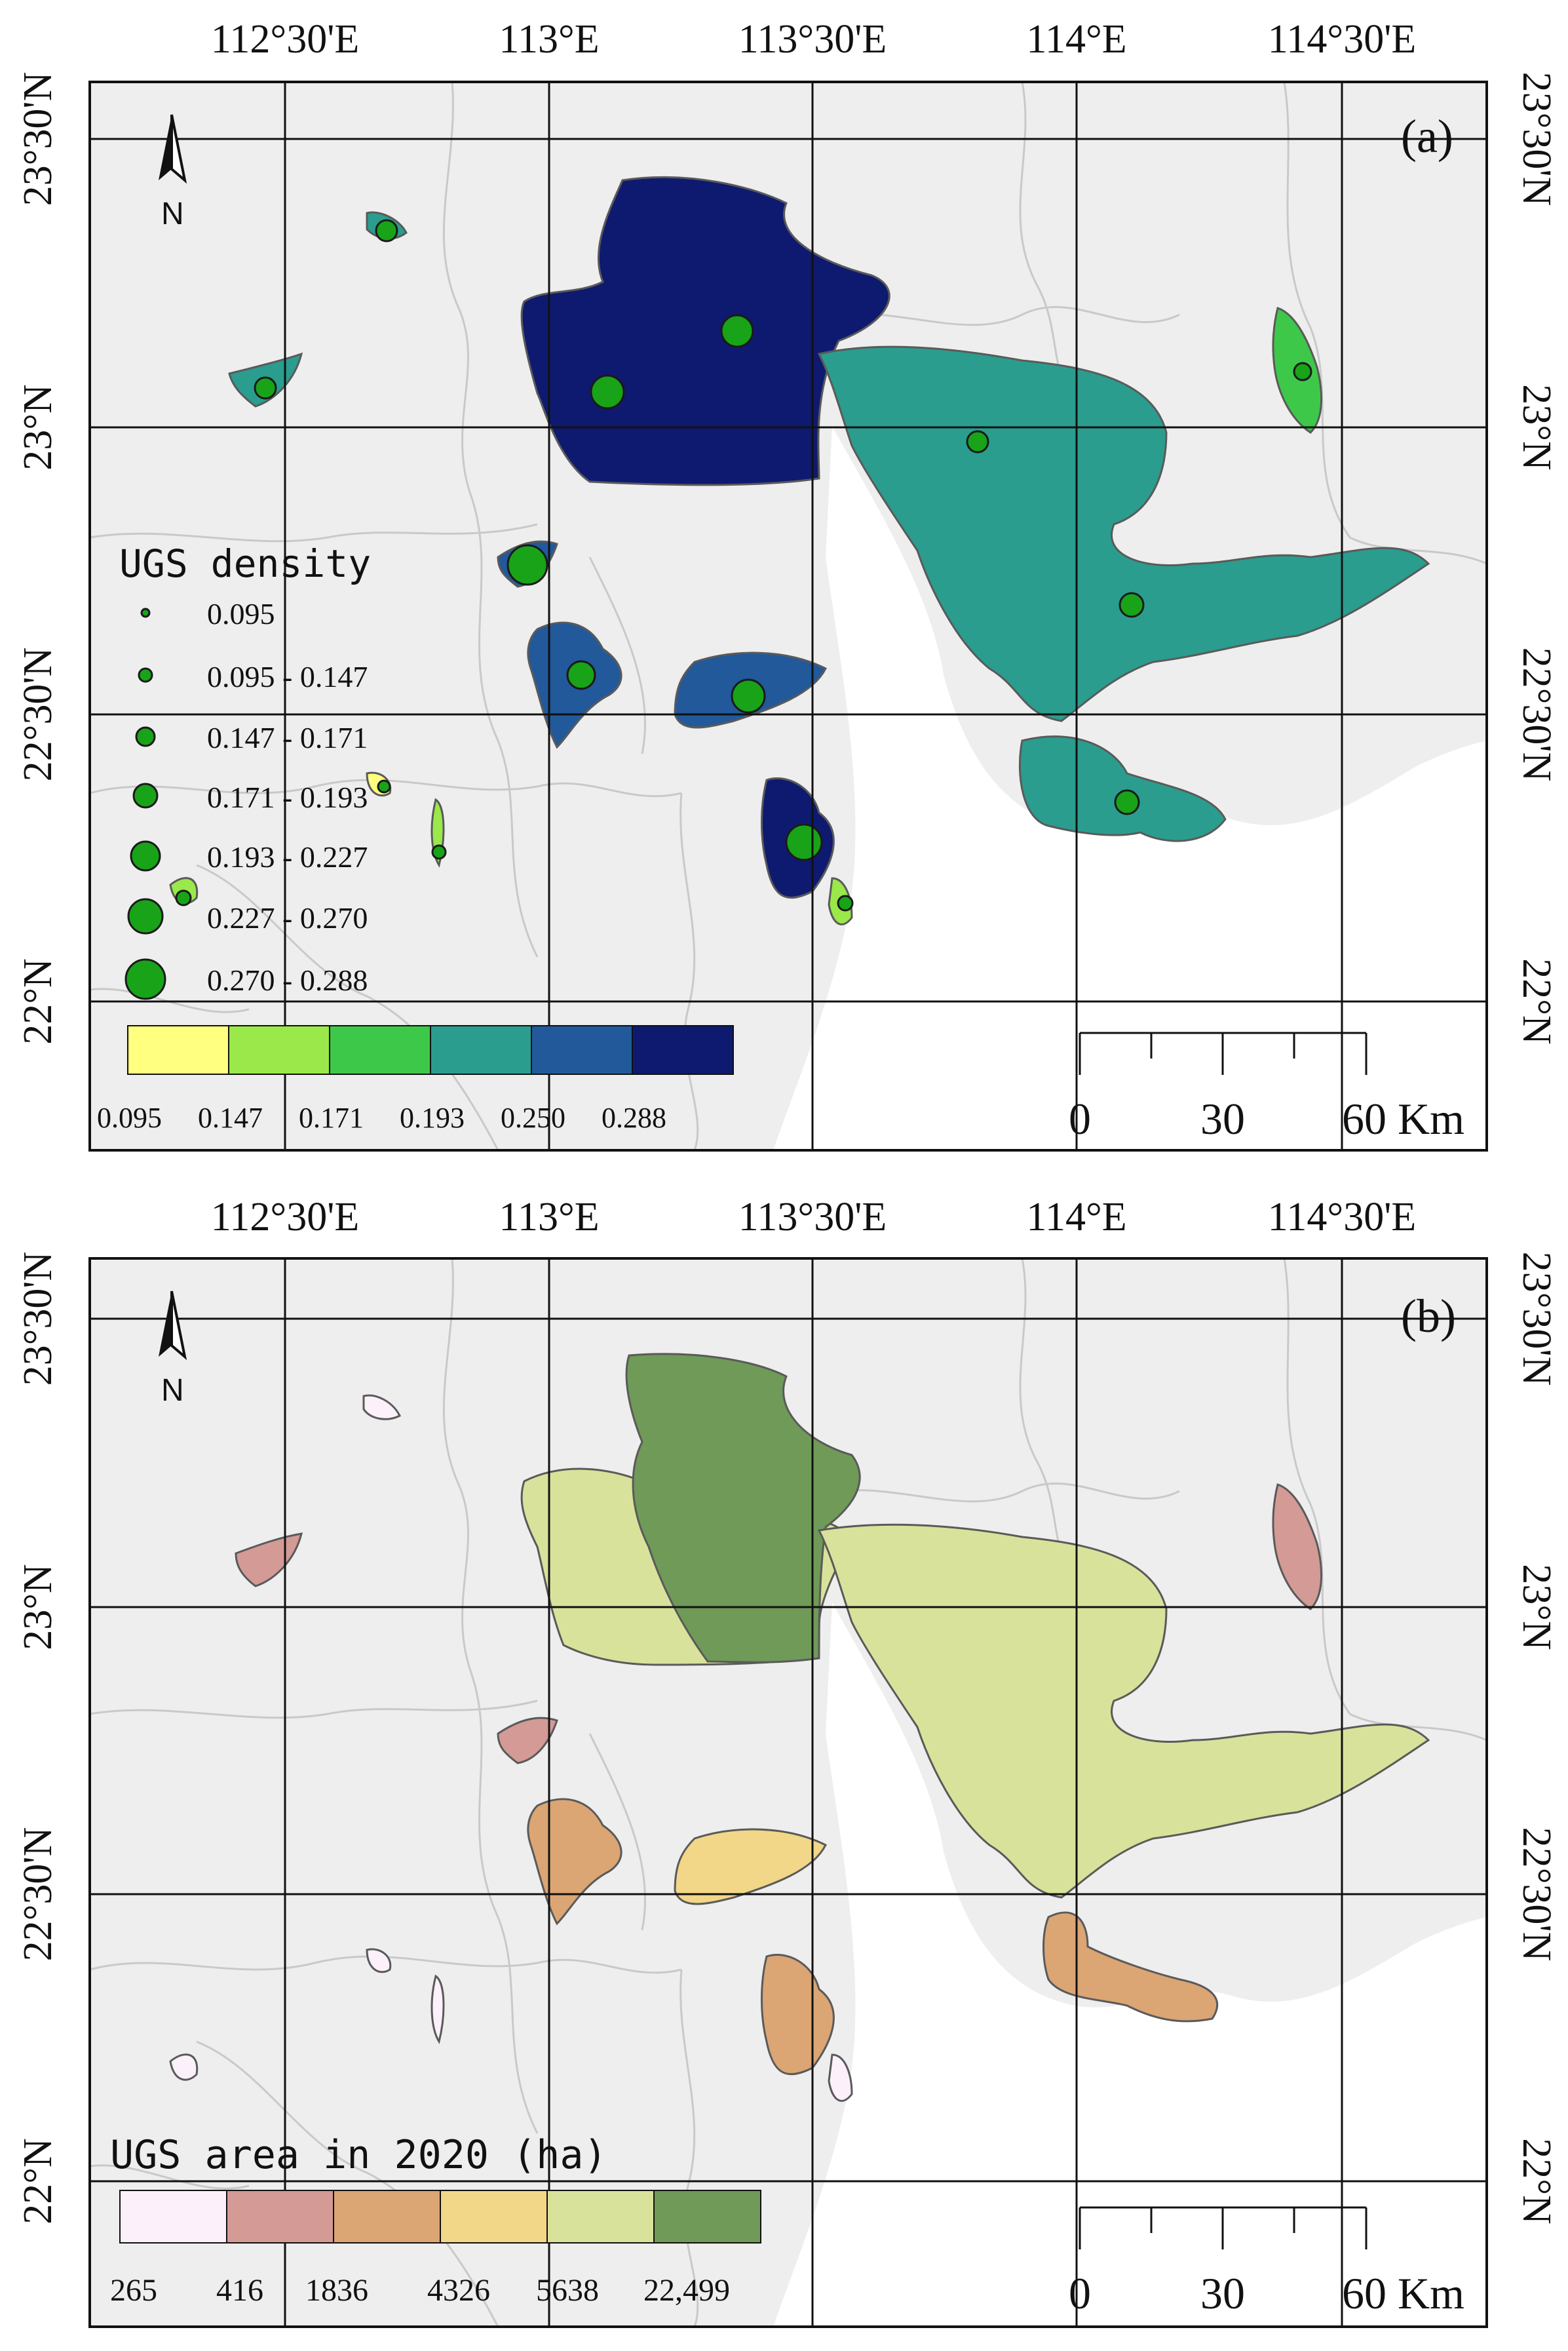 The width and height of the screenshot is (1568, 2351). What do you see at coordinates (743, 1508) in the screenshot?
I see `region-guangzhou` at bounding box center [743, 1508].